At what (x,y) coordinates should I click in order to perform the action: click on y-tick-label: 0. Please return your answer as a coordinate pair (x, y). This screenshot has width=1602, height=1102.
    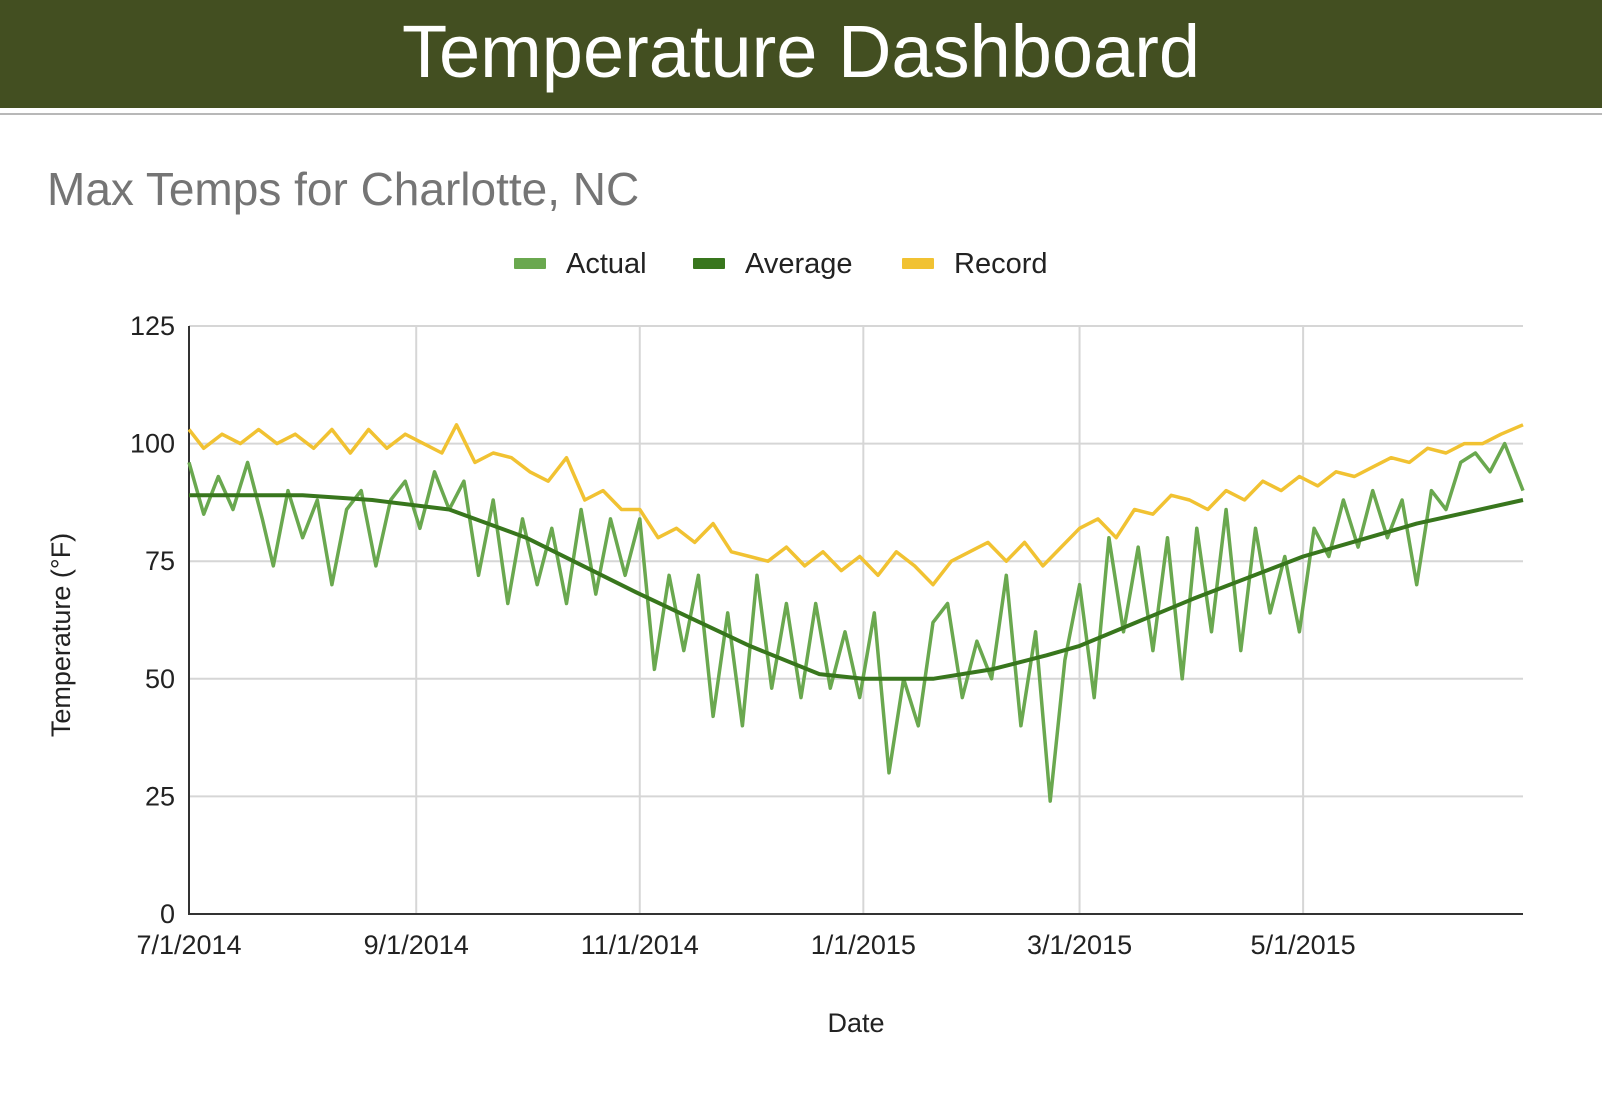
    Looking at the image, I should click on (167, 914).